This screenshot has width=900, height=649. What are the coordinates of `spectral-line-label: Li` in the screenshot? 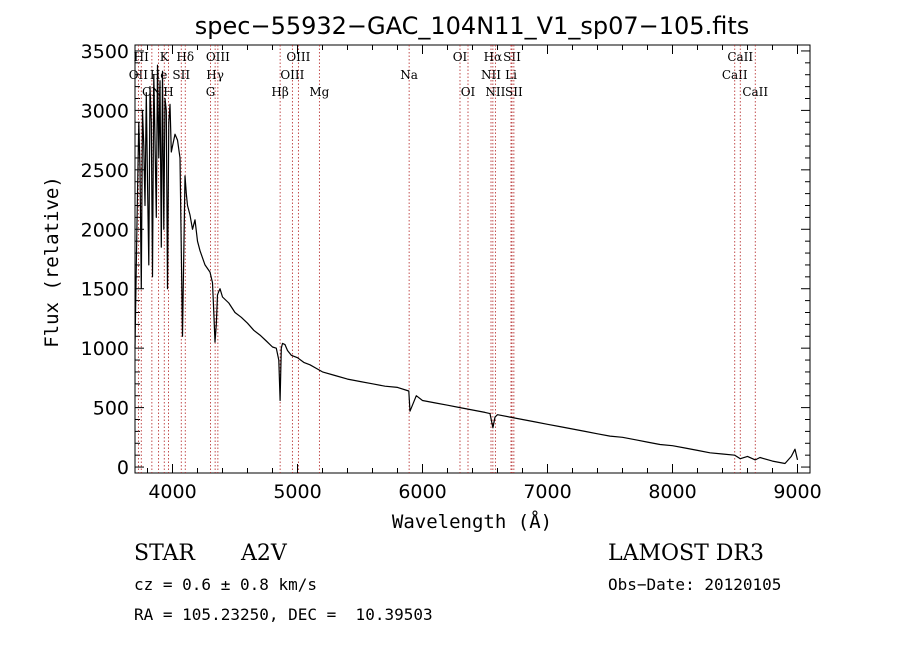 It's located at (511, 75).